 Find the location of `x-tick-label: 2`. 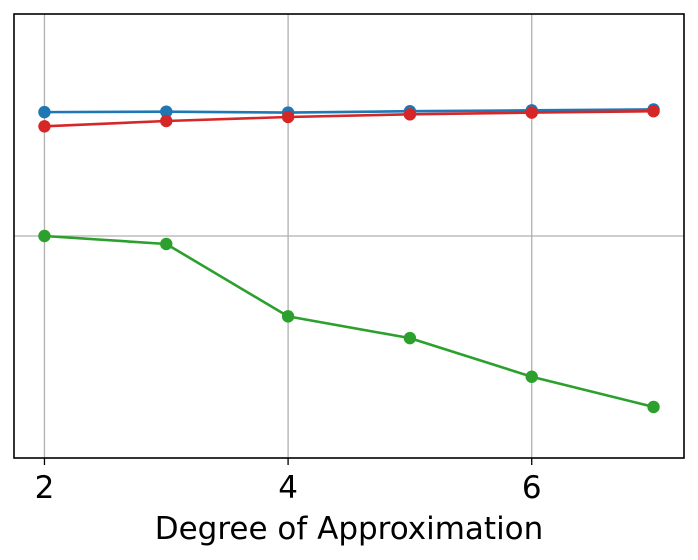

x-tick-label: 2 is located at coordinates (45, 488).